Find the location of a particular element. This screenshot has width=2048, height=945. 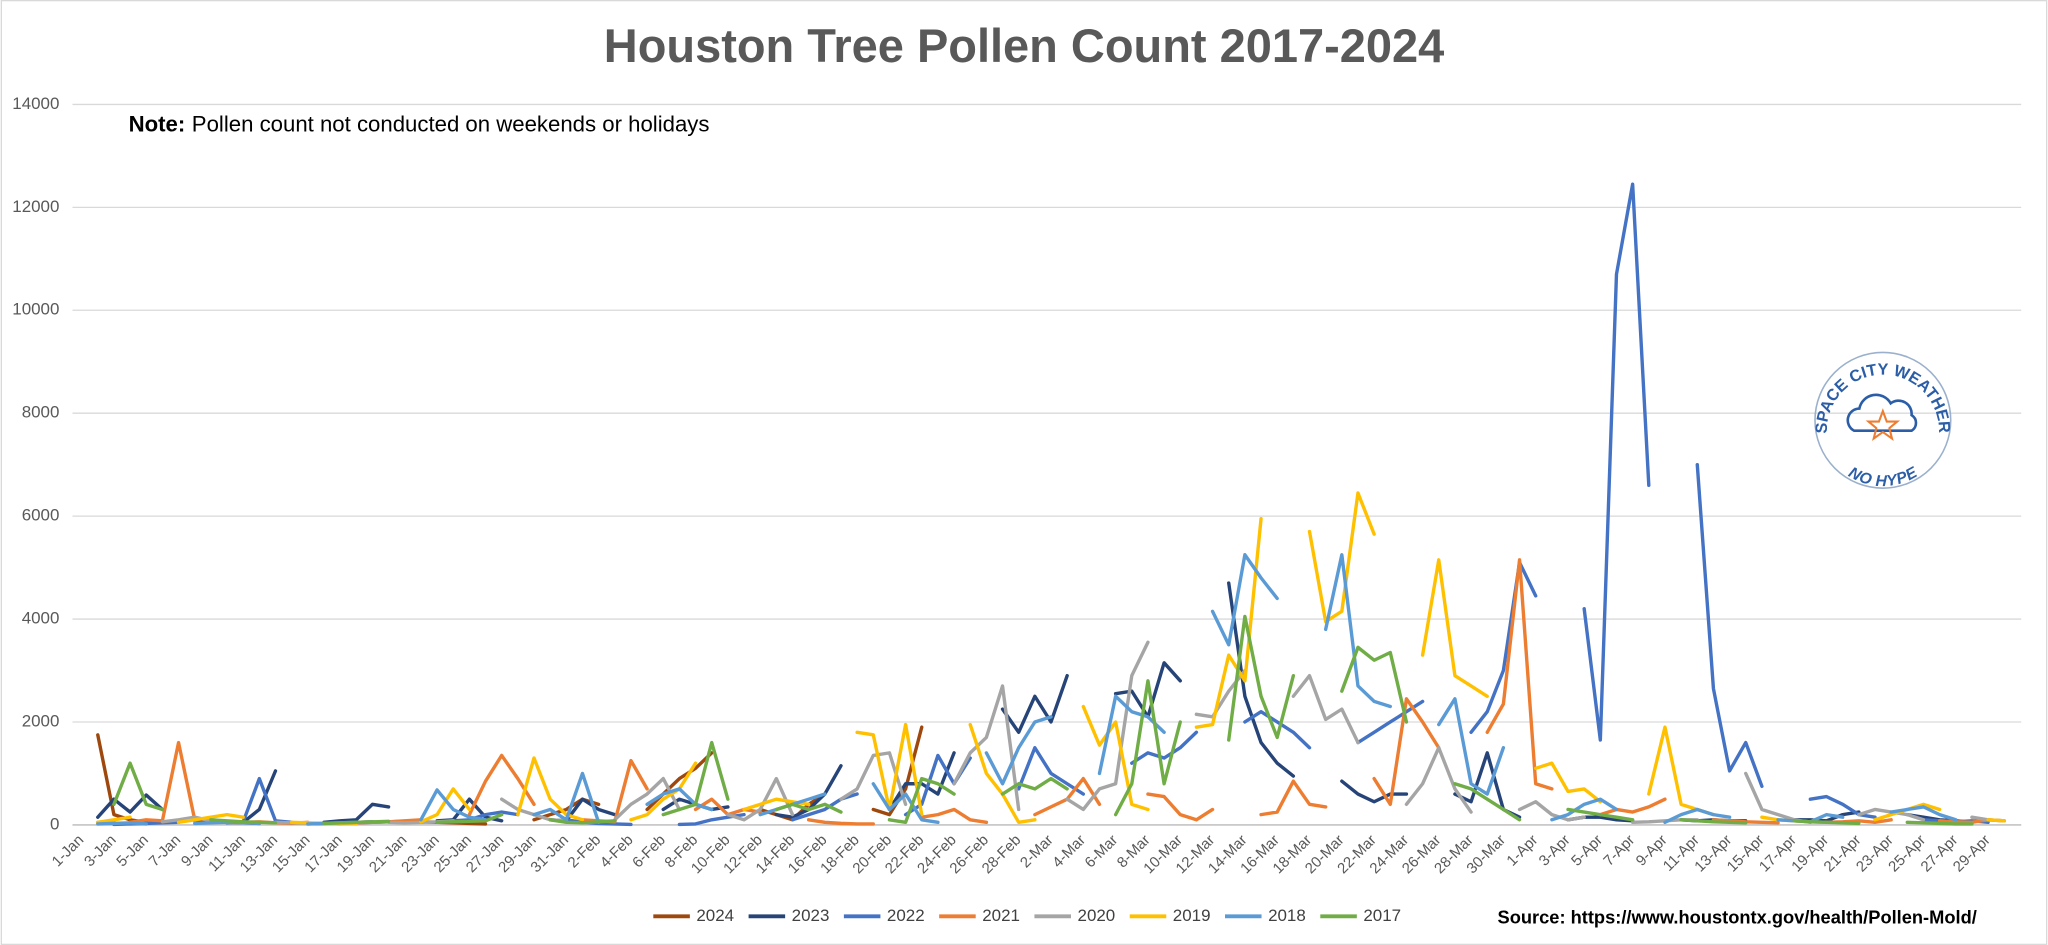

chart-title: Houston Tree Pollen Count 2017-2024 is located at coordinates (1024, 45).